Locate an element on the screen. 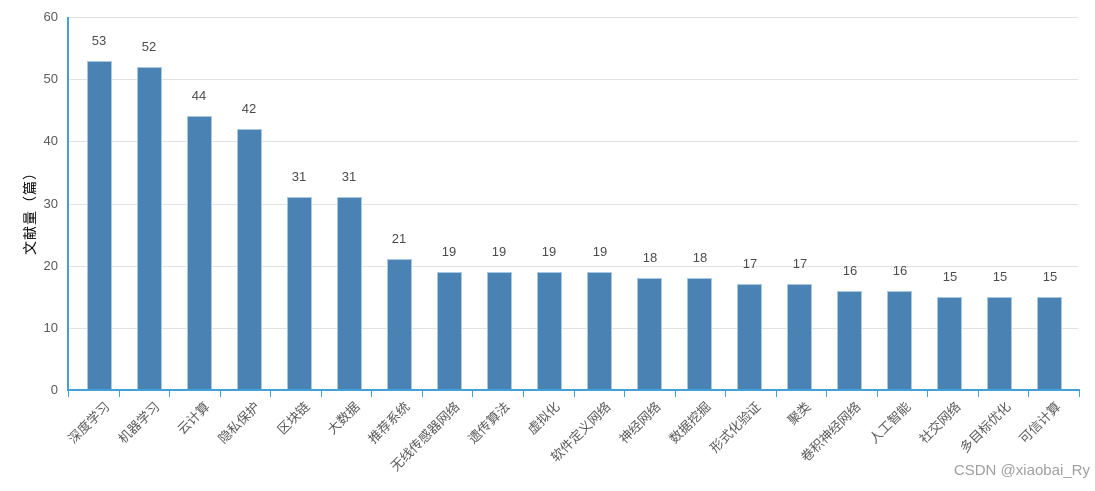 The height and width of the screenshot is (491, 1095). x-category-label: 多目标优化 is located at coordinates (985, 427).